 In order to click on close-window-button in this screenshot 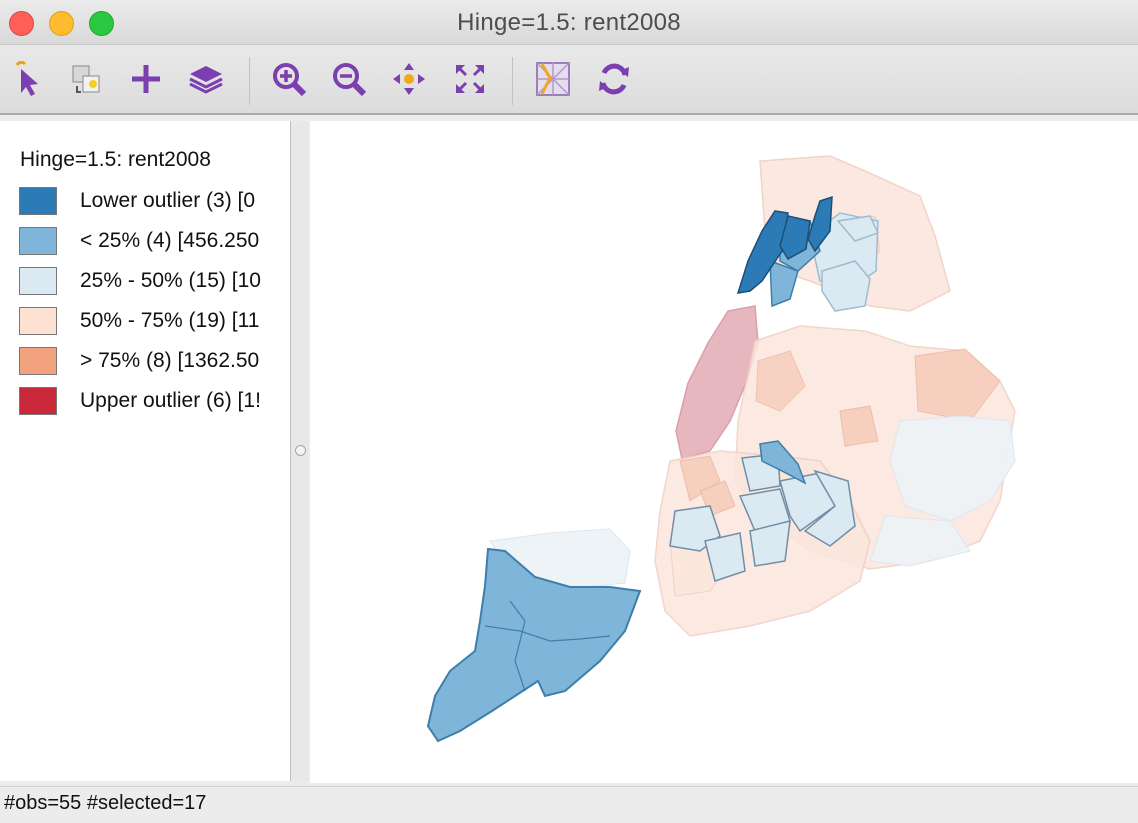, I will do `click(21, 23)`.